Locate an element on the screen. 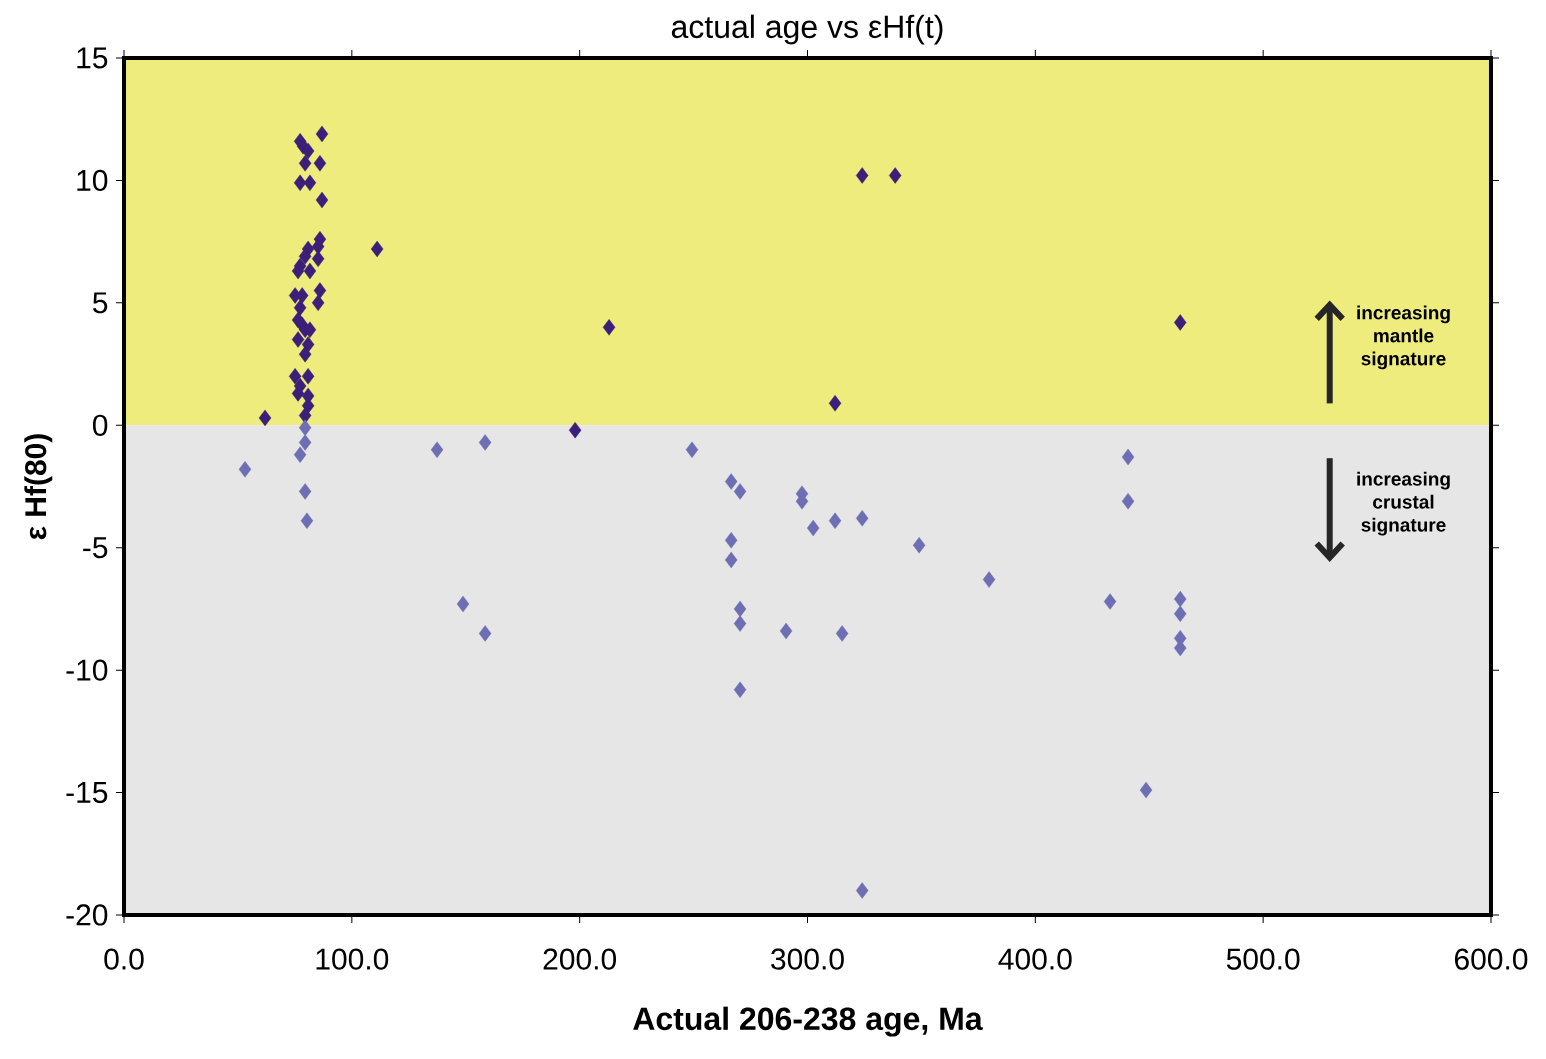  x-axis-title: Actual 206-238 age, Ma is located at coordinates (808, 1021).